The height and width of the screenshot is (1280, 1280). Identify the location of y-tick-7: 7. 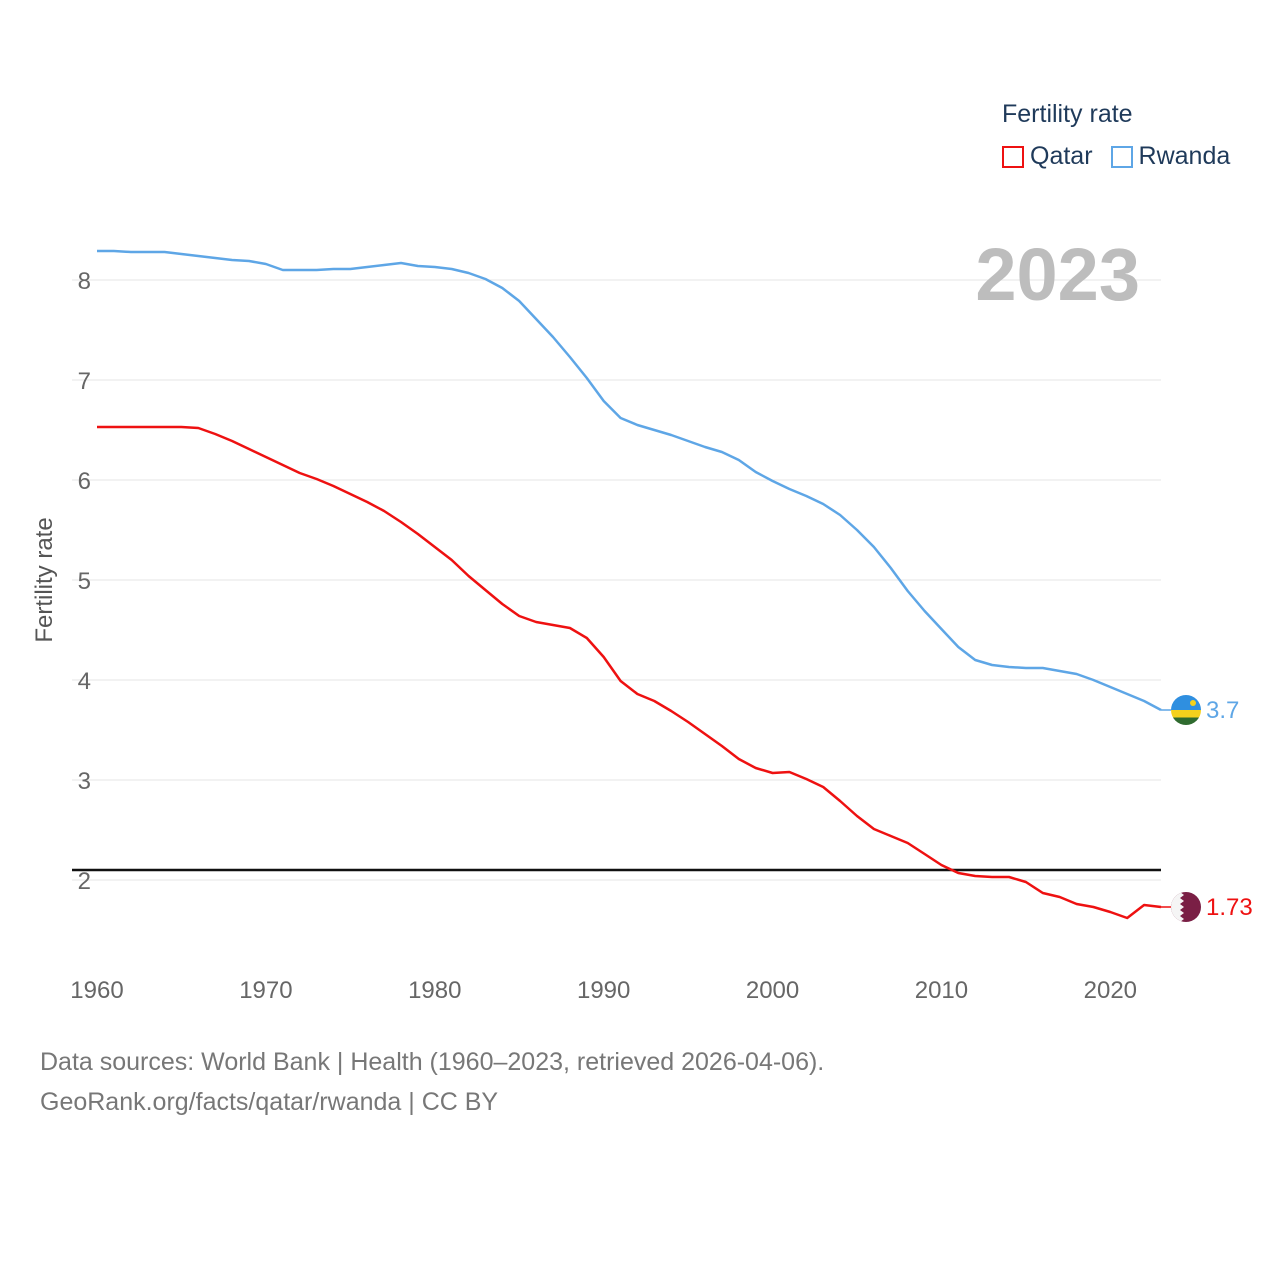
(84, 381).